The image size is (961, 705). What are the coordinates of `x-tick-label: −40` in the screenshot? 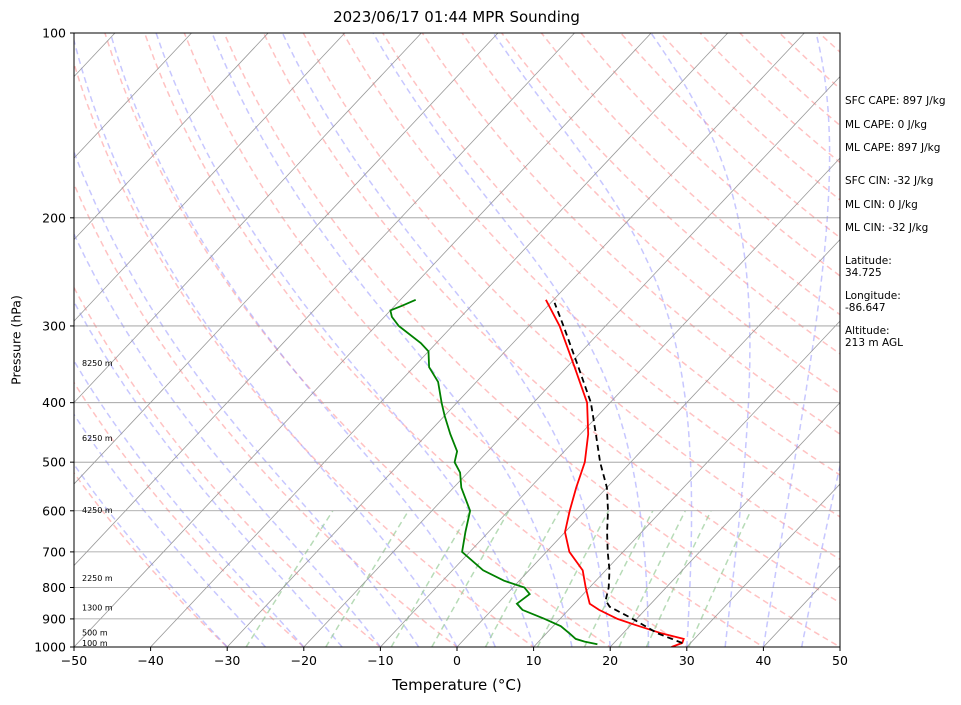 It's located at (150, 660).